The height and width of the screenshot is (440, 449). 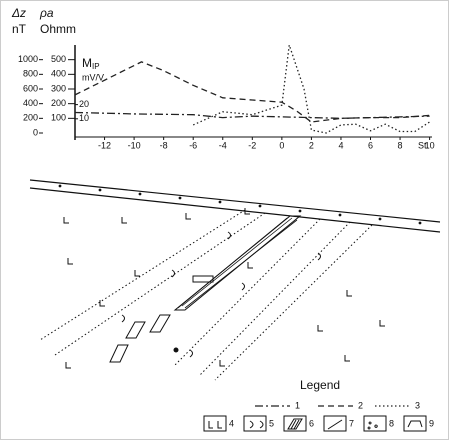 I want to click on y3-label-sub: IP, so click(x=96, y=66).